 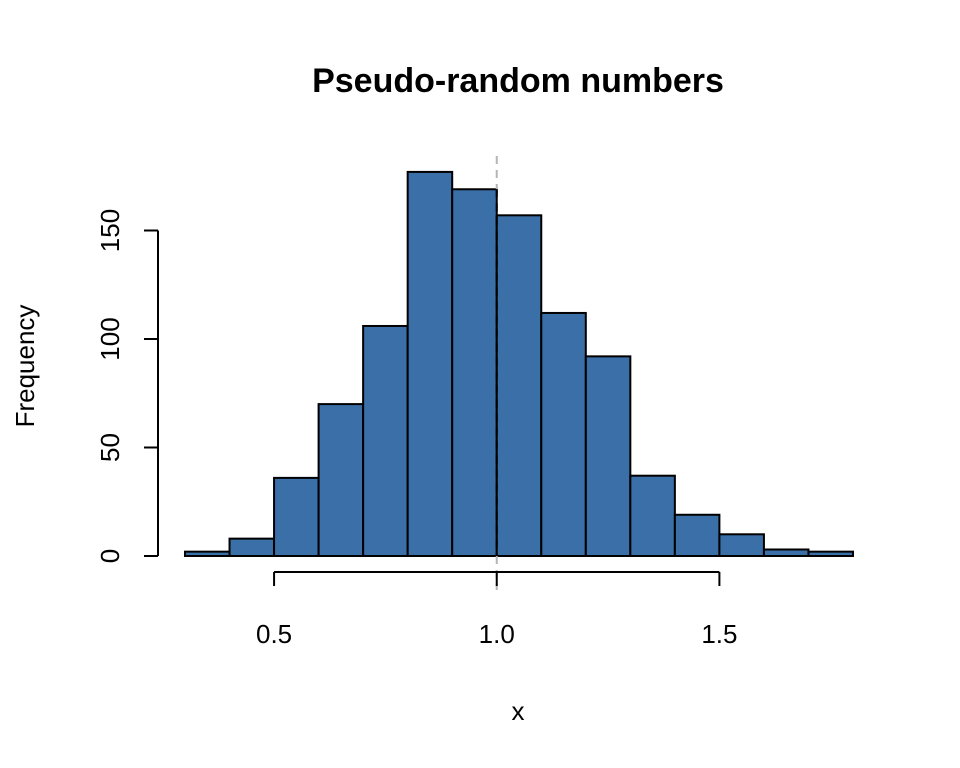 I want to click on y-tick-label-2: 100, so click(x=110, y=338).